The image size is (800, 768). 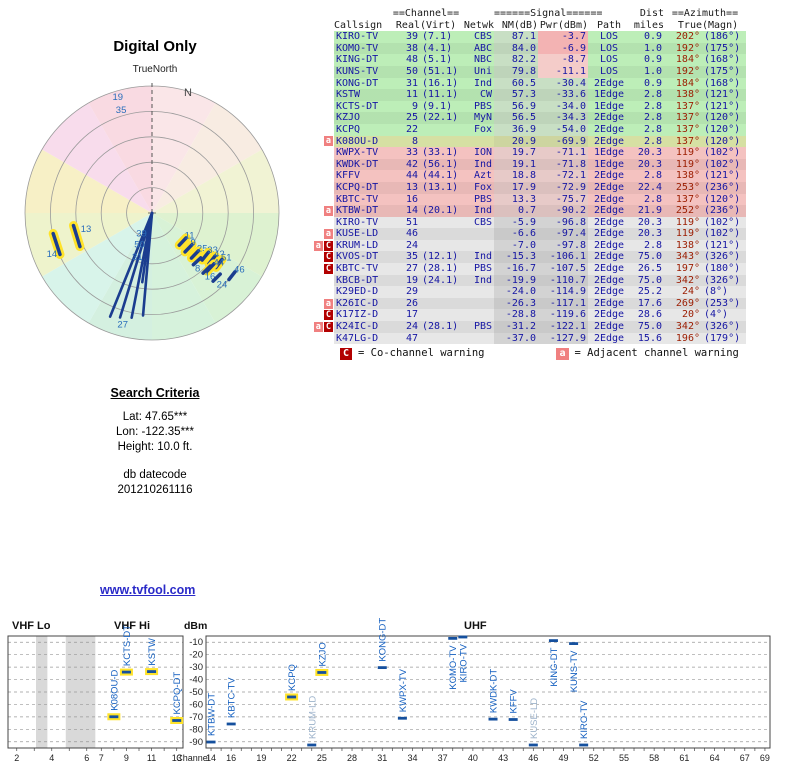 I want to click on distance-cell: 20.3, so click(x=647, y=234).